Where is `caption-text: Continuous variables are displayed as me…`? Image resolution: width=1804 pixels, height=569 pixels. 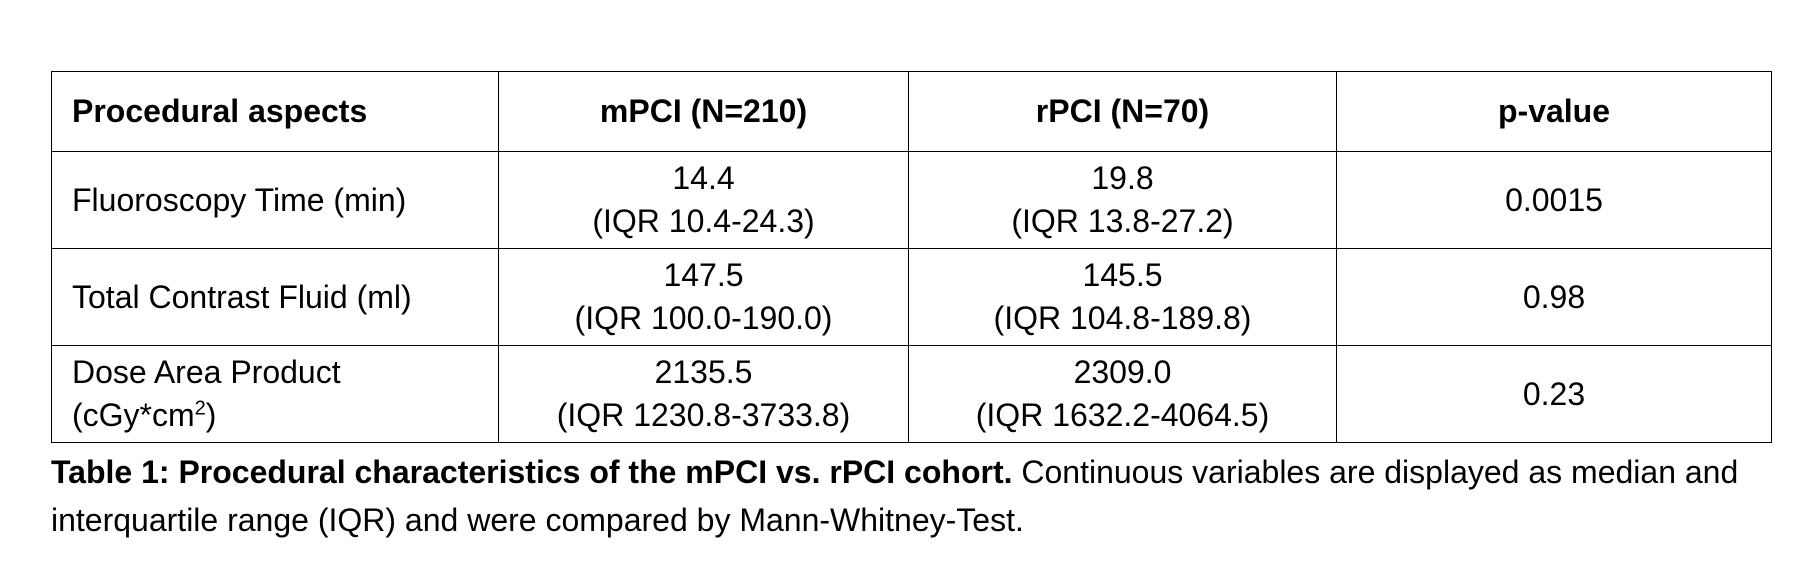
caption-text: Continuous variables are displayed as me… is located at coordinates (895, 496).